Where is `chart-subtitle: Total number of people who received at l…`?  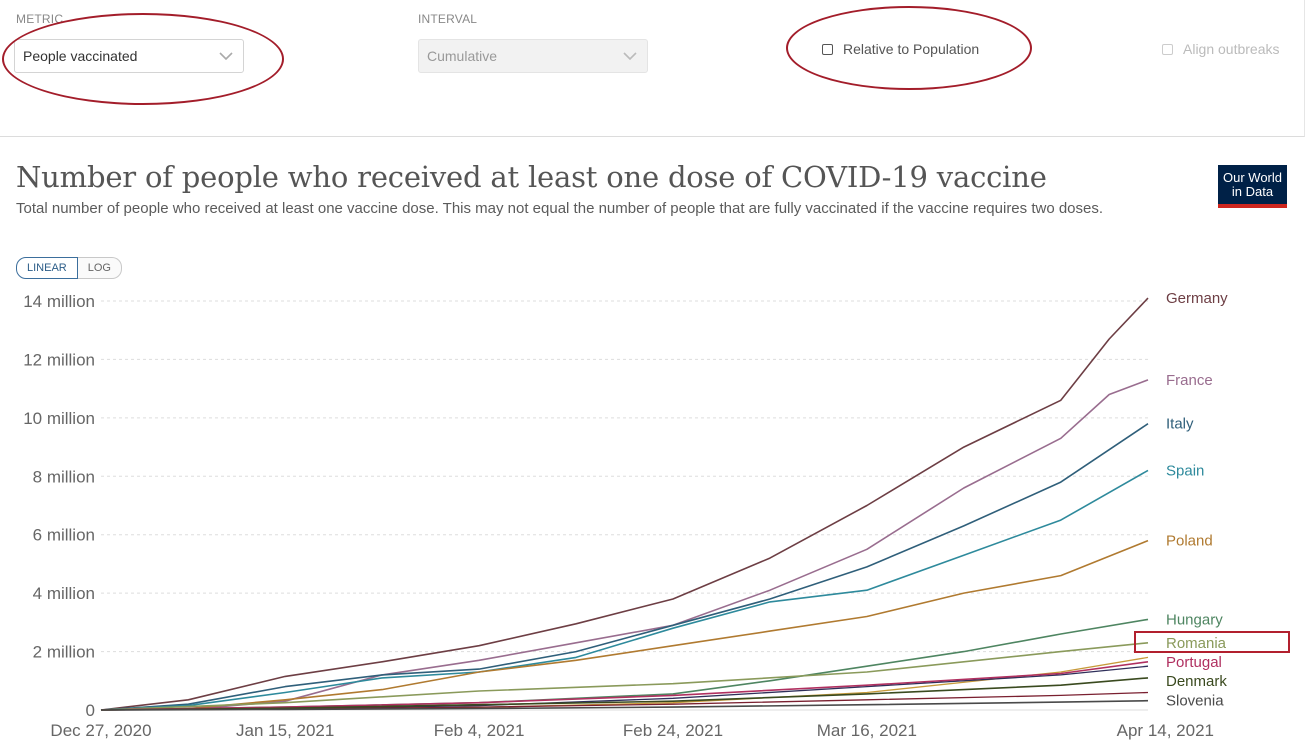
chart-subtitle: Total number of people who received at l… is located at coordinates (560, 208).